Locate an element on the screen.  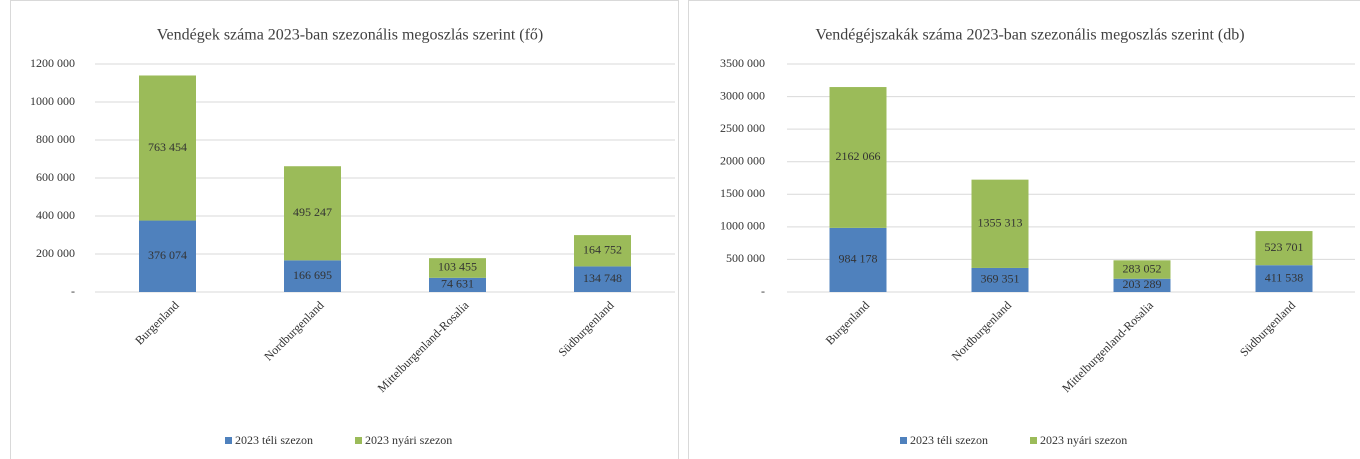
data-label: 2162 066 is located at coordinates (858, 156).